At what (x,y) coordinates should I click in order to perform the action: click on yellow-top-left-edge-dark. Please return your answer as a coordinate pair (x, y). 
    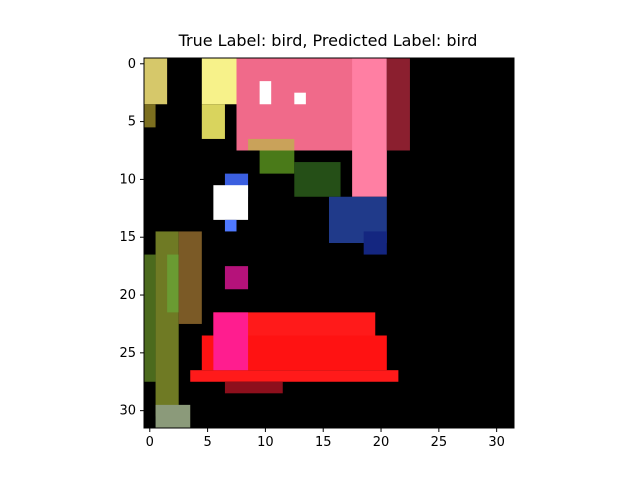
    Looking at the image, I should click on (150, 116).